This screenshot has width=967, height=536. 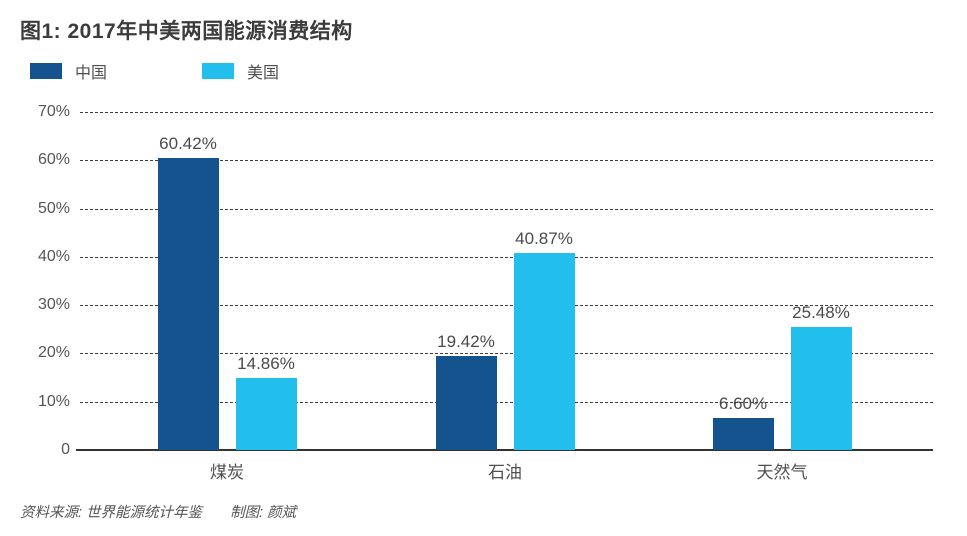 I want to click on x-axis-line, so click(x=504, y=450).